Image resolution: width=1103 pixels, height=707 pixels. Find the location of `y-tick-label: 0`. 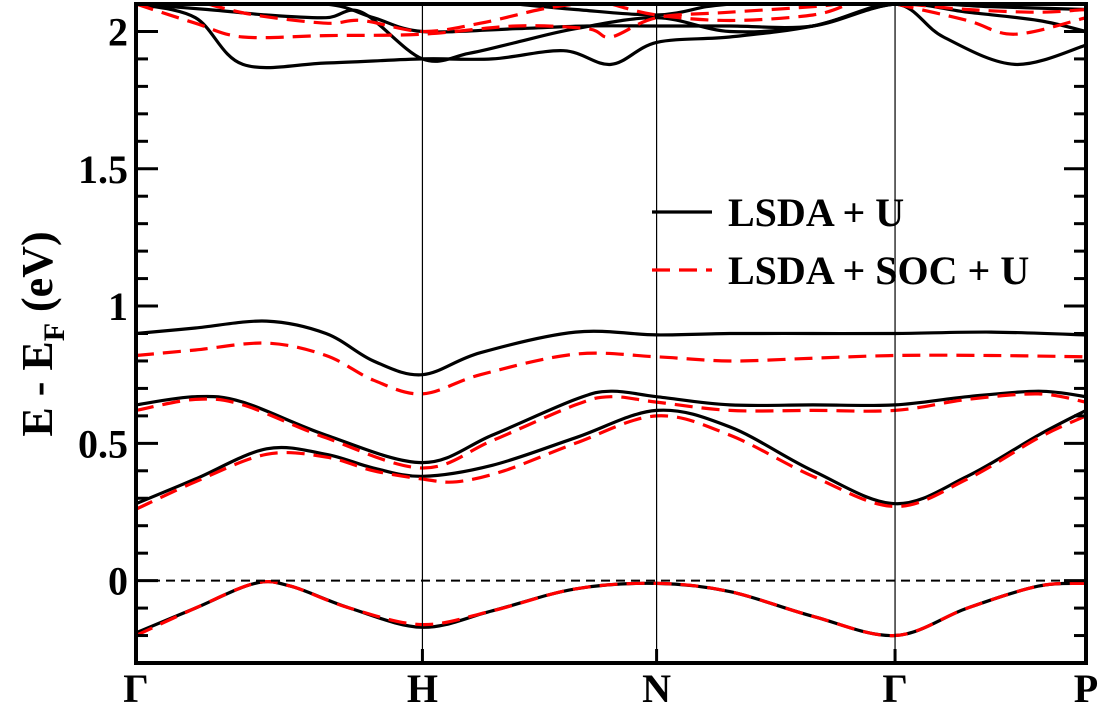

y-tick-label: 0 is located at coordinates (118, 581).